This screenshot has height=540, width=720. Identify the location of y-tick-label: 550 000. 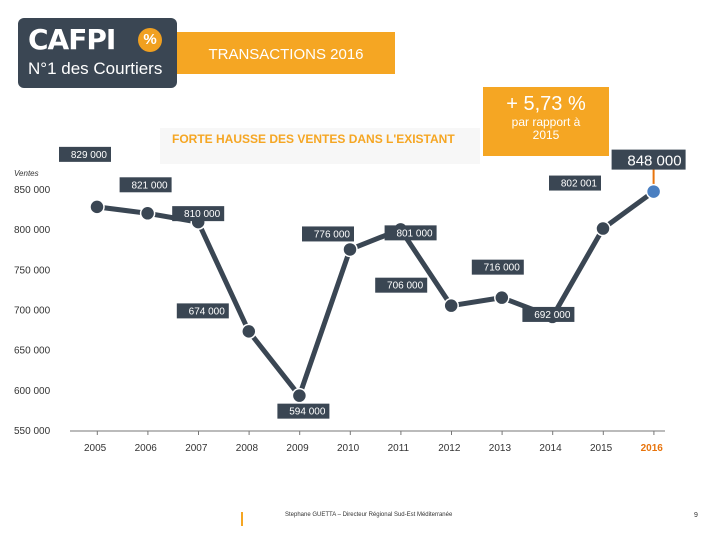
(32, 431).